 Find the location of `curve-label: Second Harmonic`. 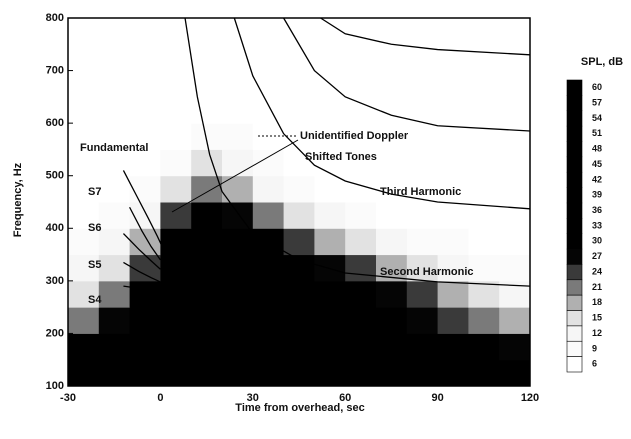

curve-label: Second Harmonic is located at coordinates (427, 272).